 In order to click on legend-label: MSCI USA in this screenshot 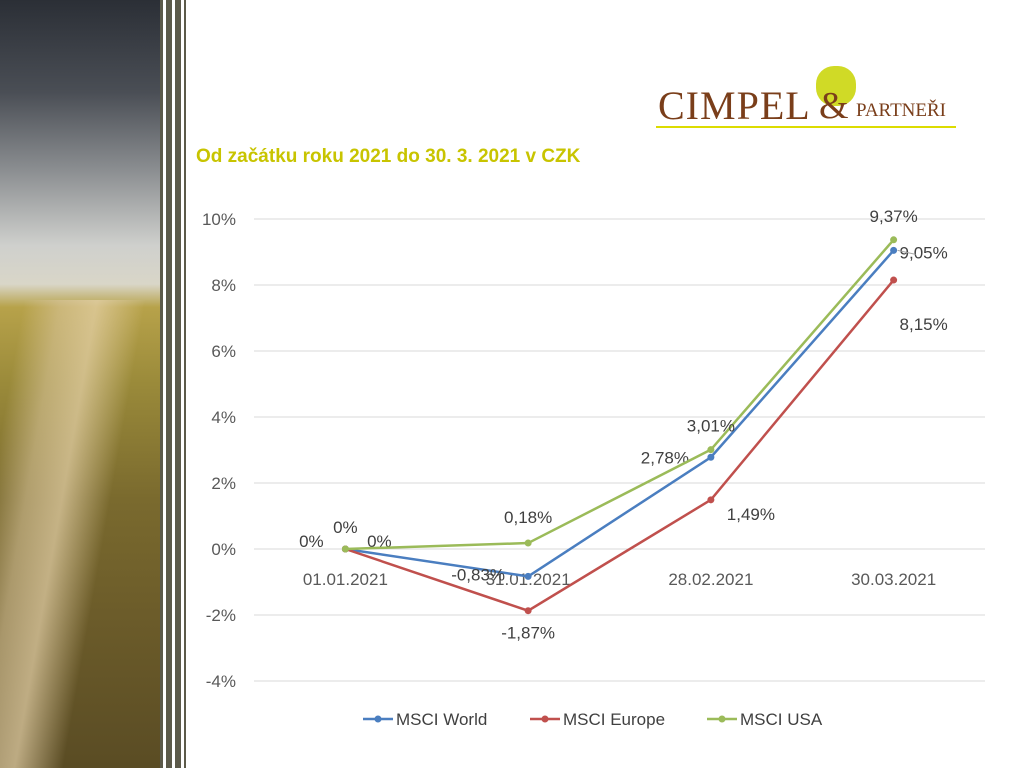, I will do `click(781, 719)`.